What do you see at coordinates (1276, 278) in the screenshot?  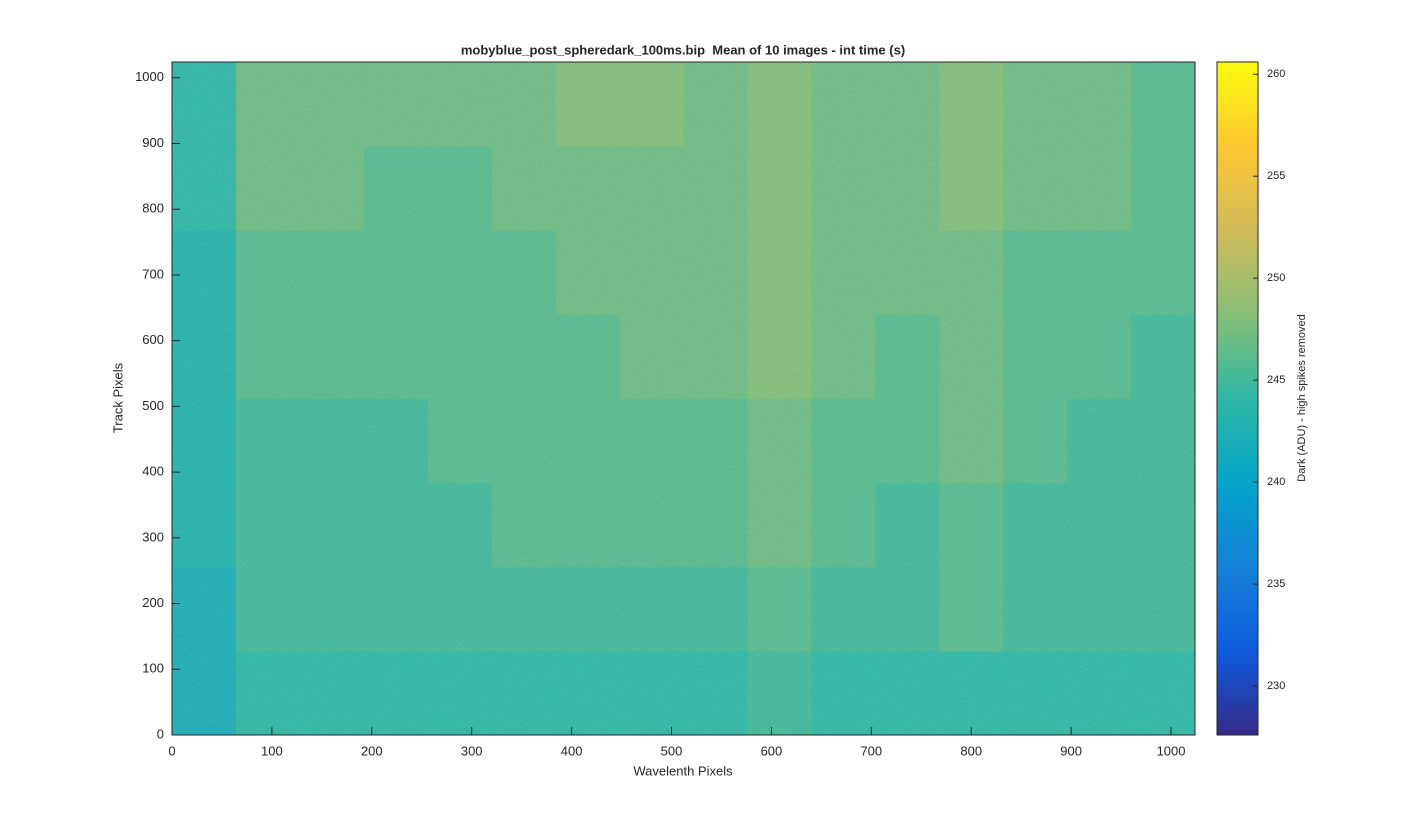 I see `colorbar-tick-label: 250` at bounding box center [1276, 278].